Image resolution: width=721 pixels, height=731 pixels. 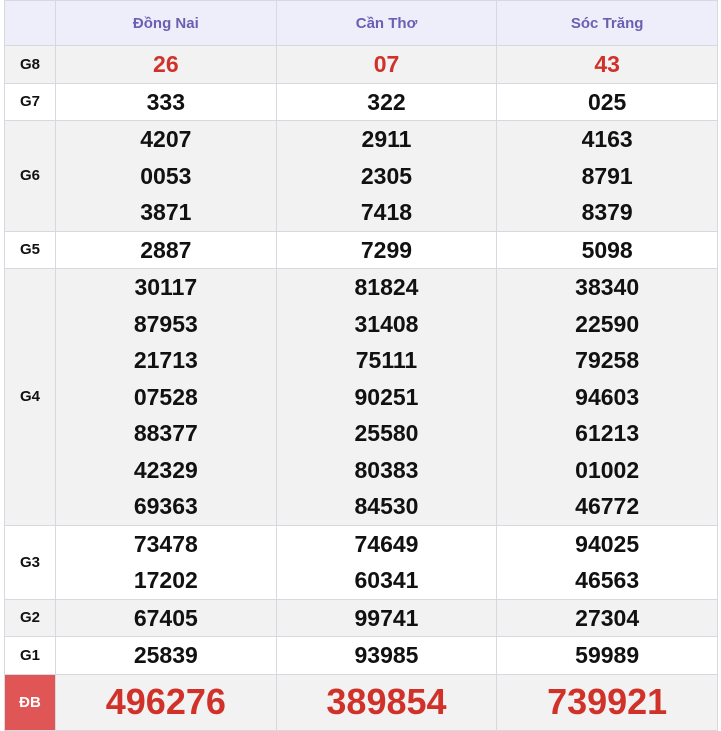 I want to click on prize-row: G7 333 322 025, so click(x=361, y=101).